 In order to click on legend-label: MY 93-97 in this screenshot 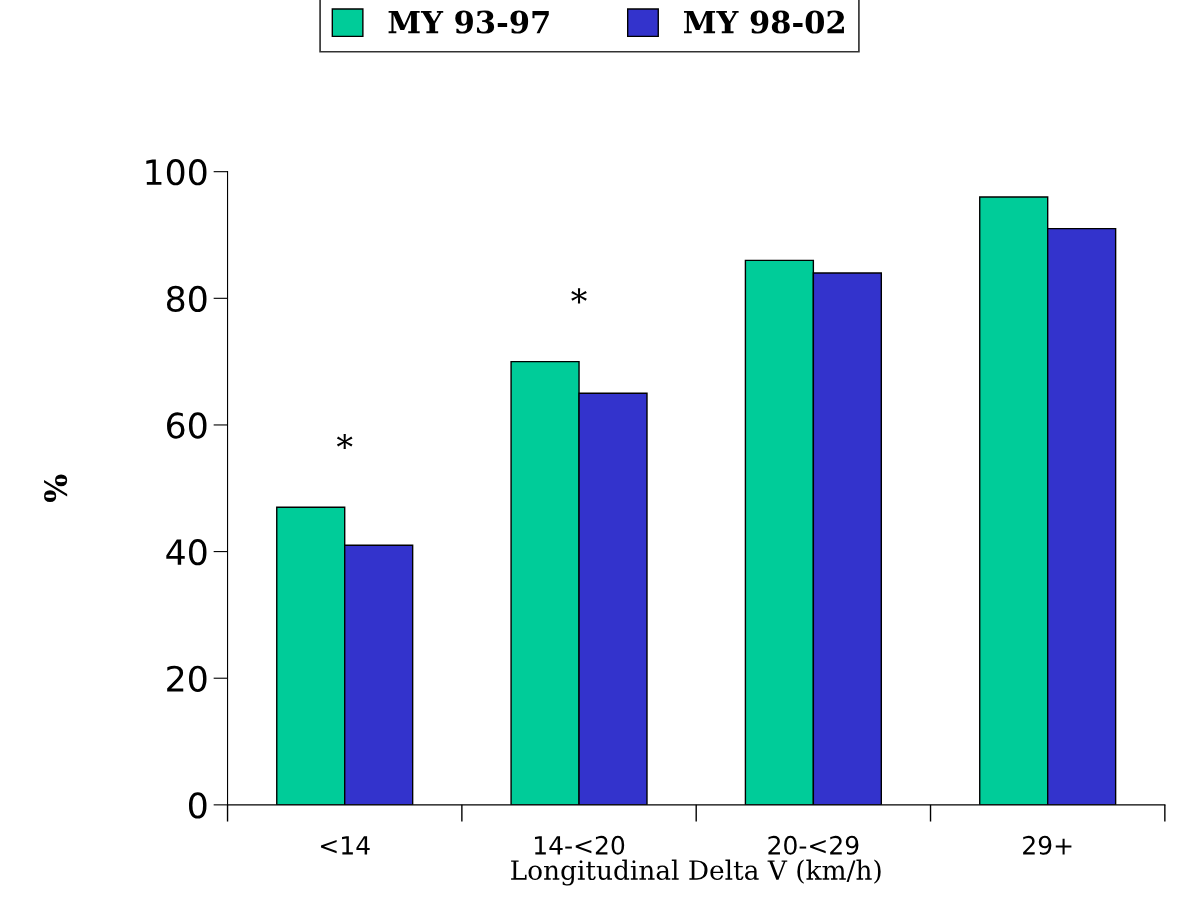, I will do `click(468, 22)`.